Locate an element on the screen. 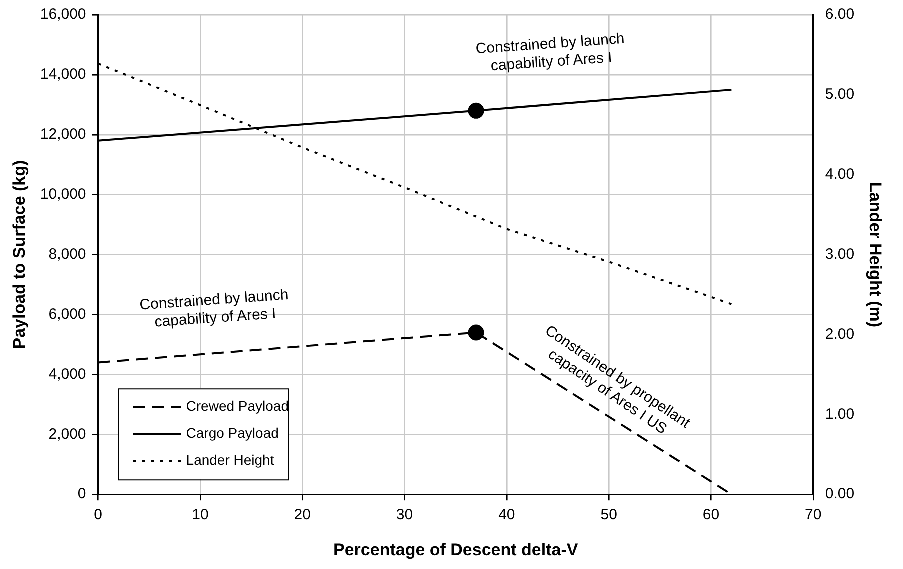 The width and height of the screenshot is (903, 569). y2-tick-label: 4.00 is located at coordinates (840, 175).